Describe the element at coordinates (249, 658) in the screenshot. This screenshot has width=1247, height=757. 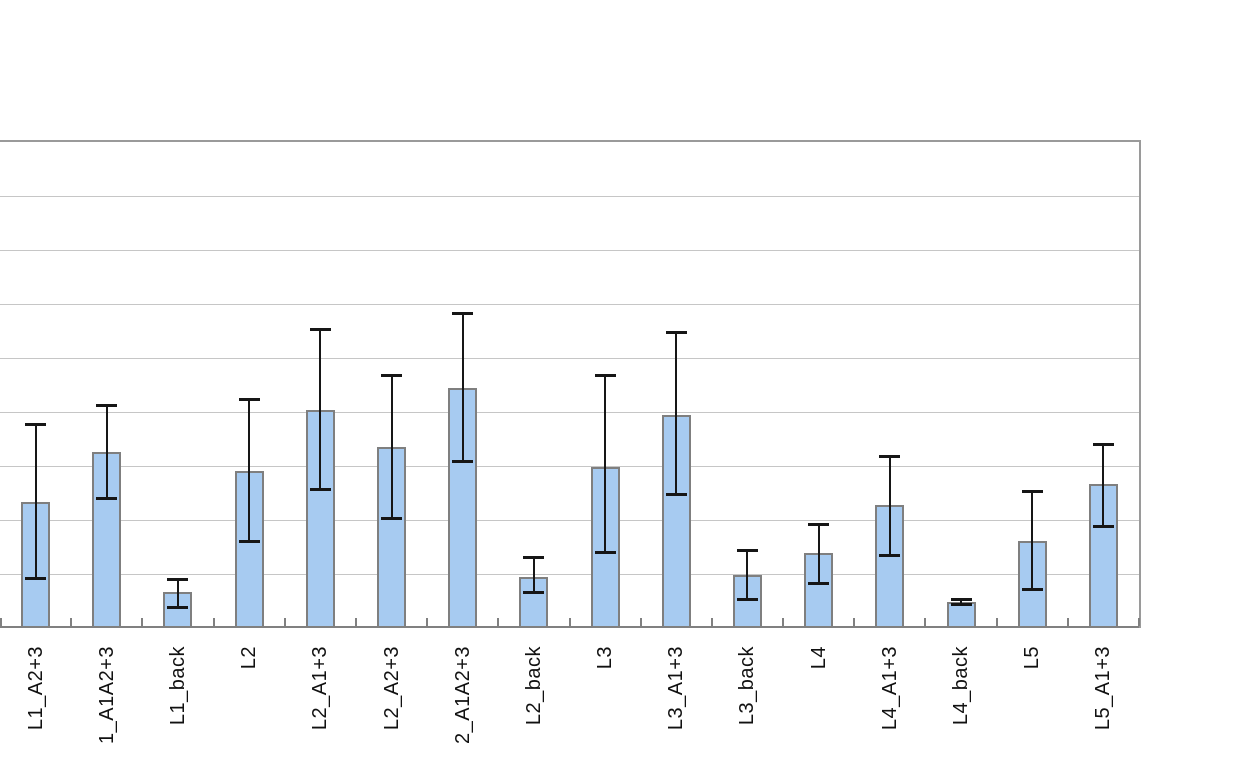
I see `x-axis-label: L2` at that location.